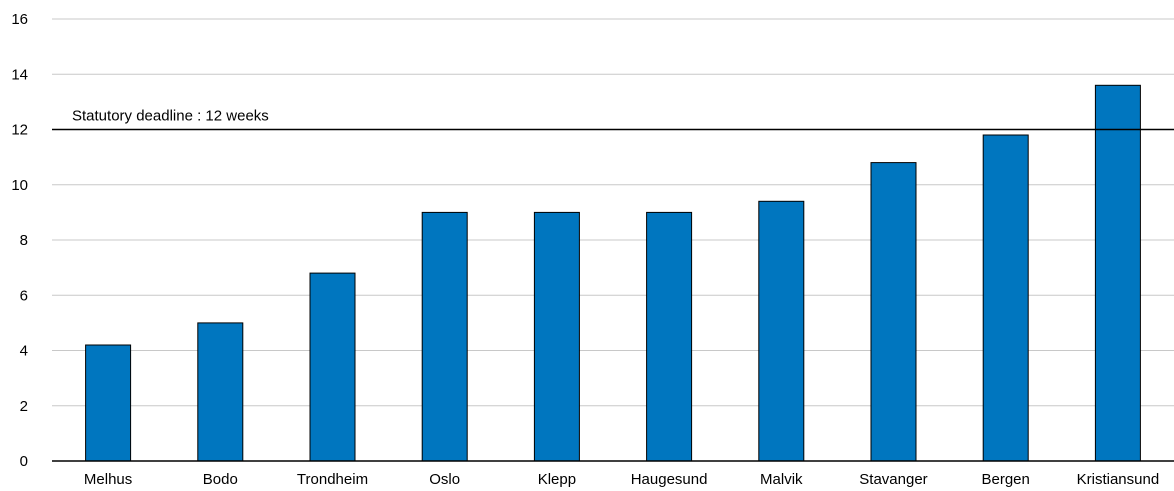  I want to click on y-tick-label: 0, so click(24, 461).